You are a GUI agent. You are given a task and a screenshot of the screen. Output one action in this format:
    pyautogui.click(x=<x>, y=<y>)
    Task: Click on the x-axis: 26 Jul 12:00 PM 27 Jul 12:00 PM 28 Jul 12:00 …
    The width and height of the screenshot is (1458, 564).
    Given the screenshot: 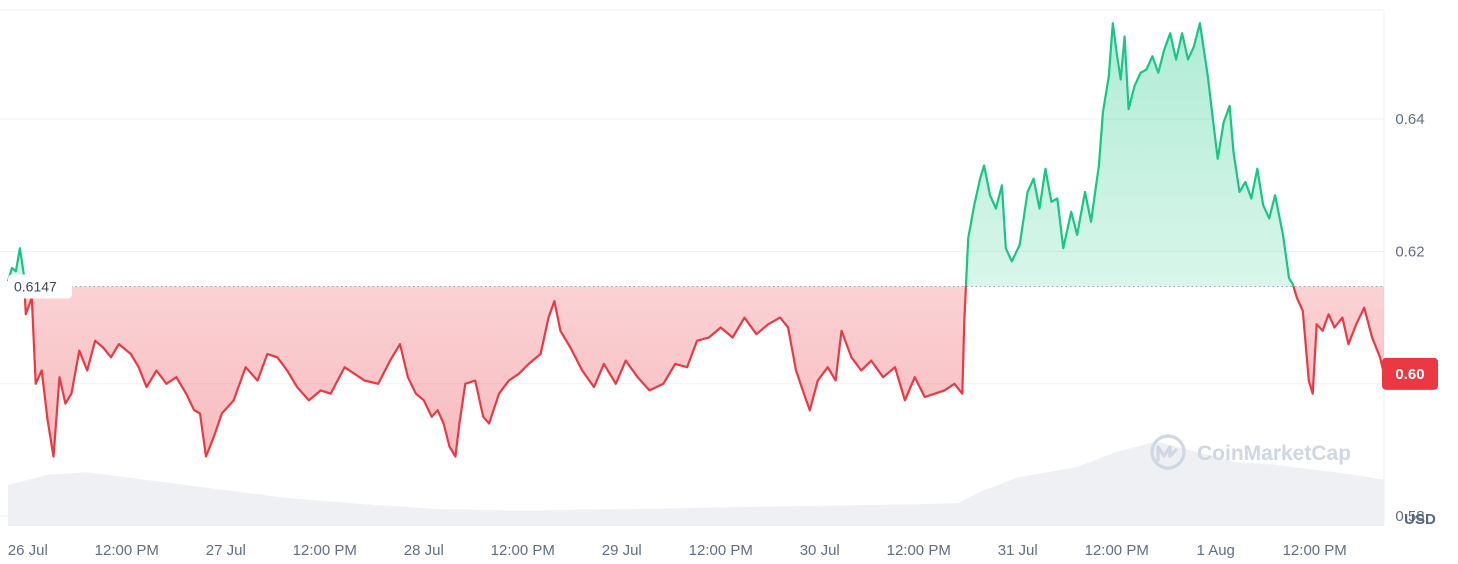 What is the action you would take?
    pyautogui.click(x=677, y=550)
    